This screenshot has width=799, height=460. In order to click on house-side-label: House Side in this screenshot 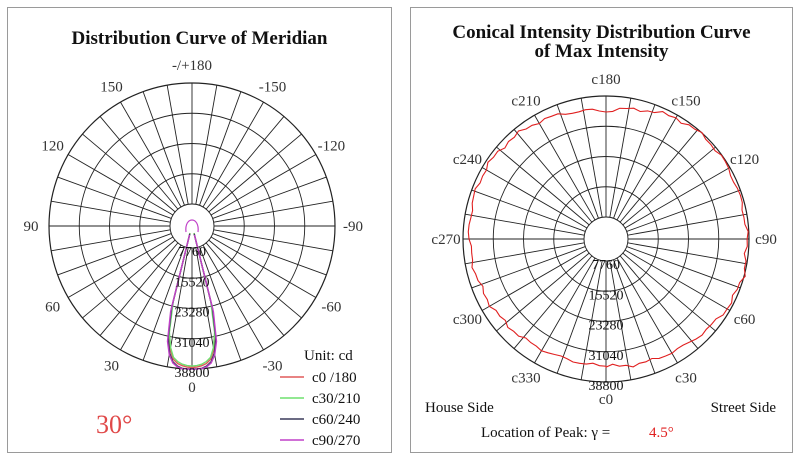, I will do `click(459, 408)`.